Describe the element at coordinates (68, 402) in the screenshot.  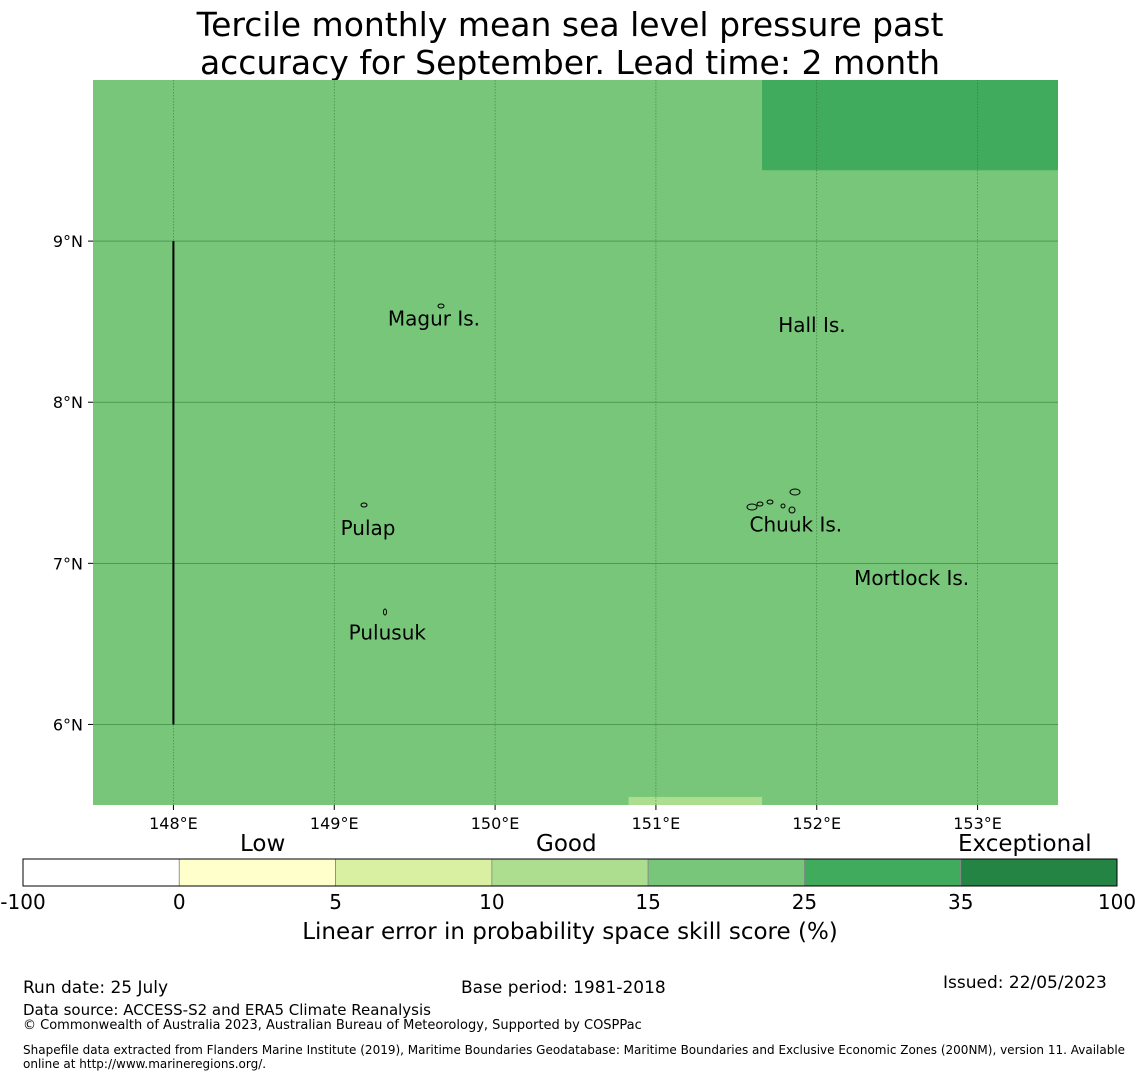
I see `lat-tick-label-2: 8°N` at that location.